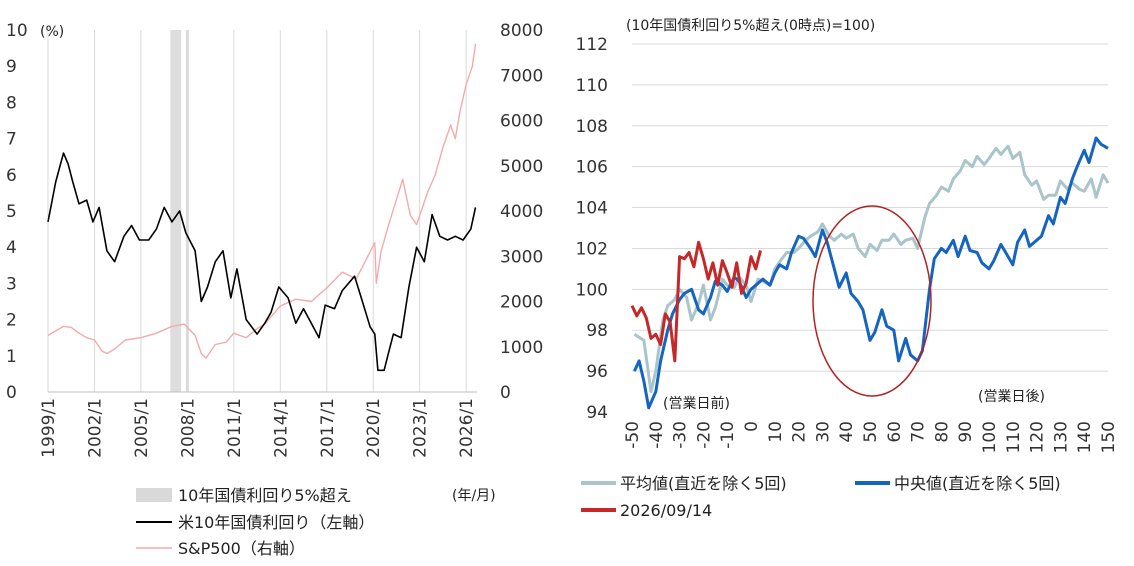 The width and height of the screenshot is (1134, 566). Describe the element at coordinates (592, 249) in the screenshot. I see `right-chart-y-tick-102: 102` at that location.